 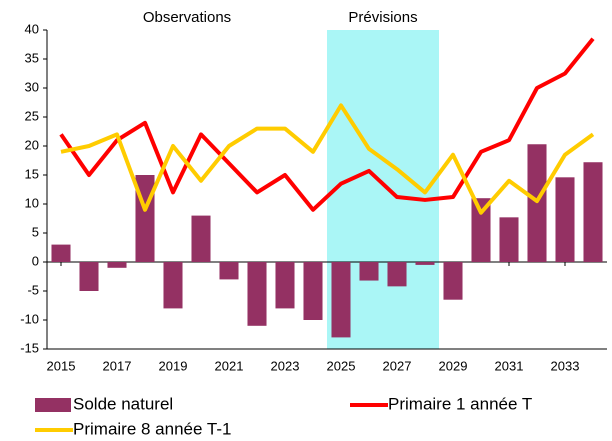 I want to click on x-tick-label: 2029, so click(x=453, y=365).